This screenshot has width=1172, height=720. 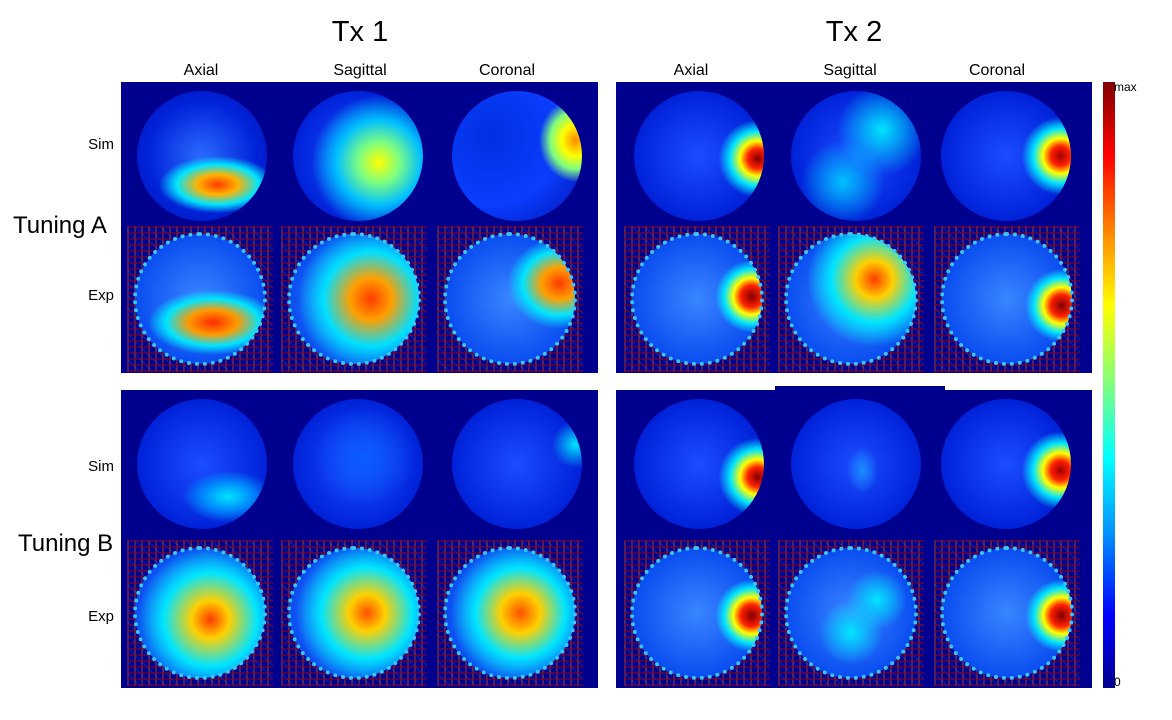 I want to click on map-b-tx2-sim-axial, so click(x=699, y=464).